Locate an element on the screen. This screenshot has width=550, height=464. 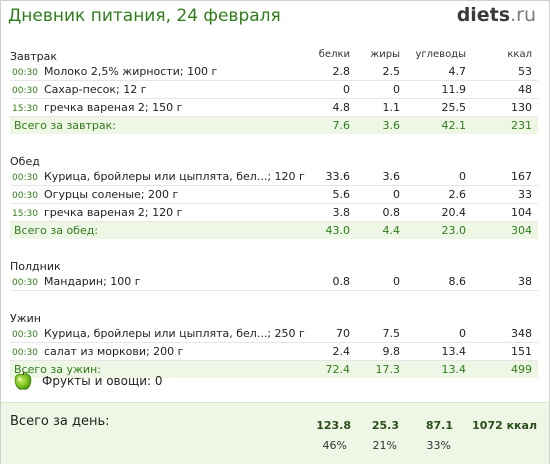
food-fat: 1.1 is located at coordinates (381, 107).